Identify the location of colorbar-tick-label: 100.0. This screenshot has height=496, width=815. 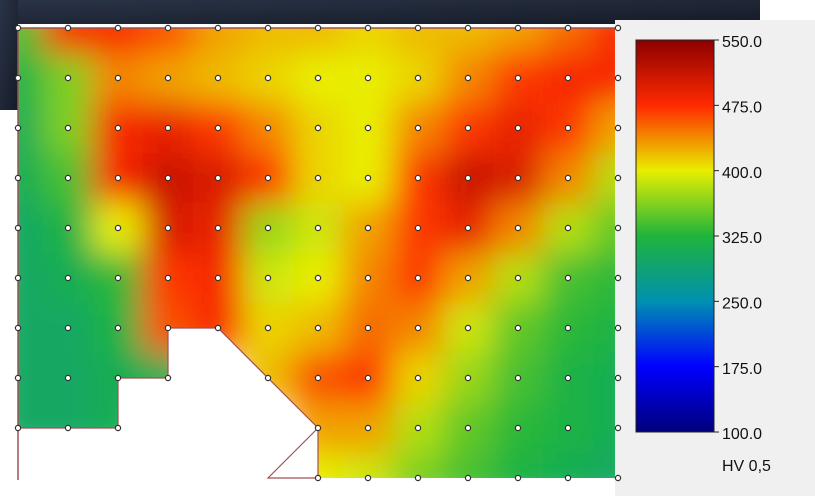
(742, 434).